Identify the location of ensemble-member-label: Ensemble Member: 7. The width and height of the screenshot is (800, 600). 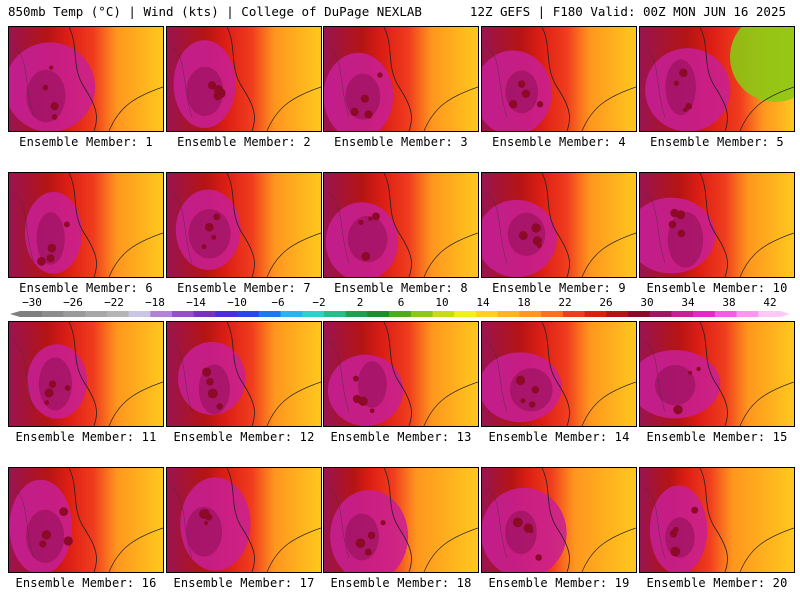
(244, 288).